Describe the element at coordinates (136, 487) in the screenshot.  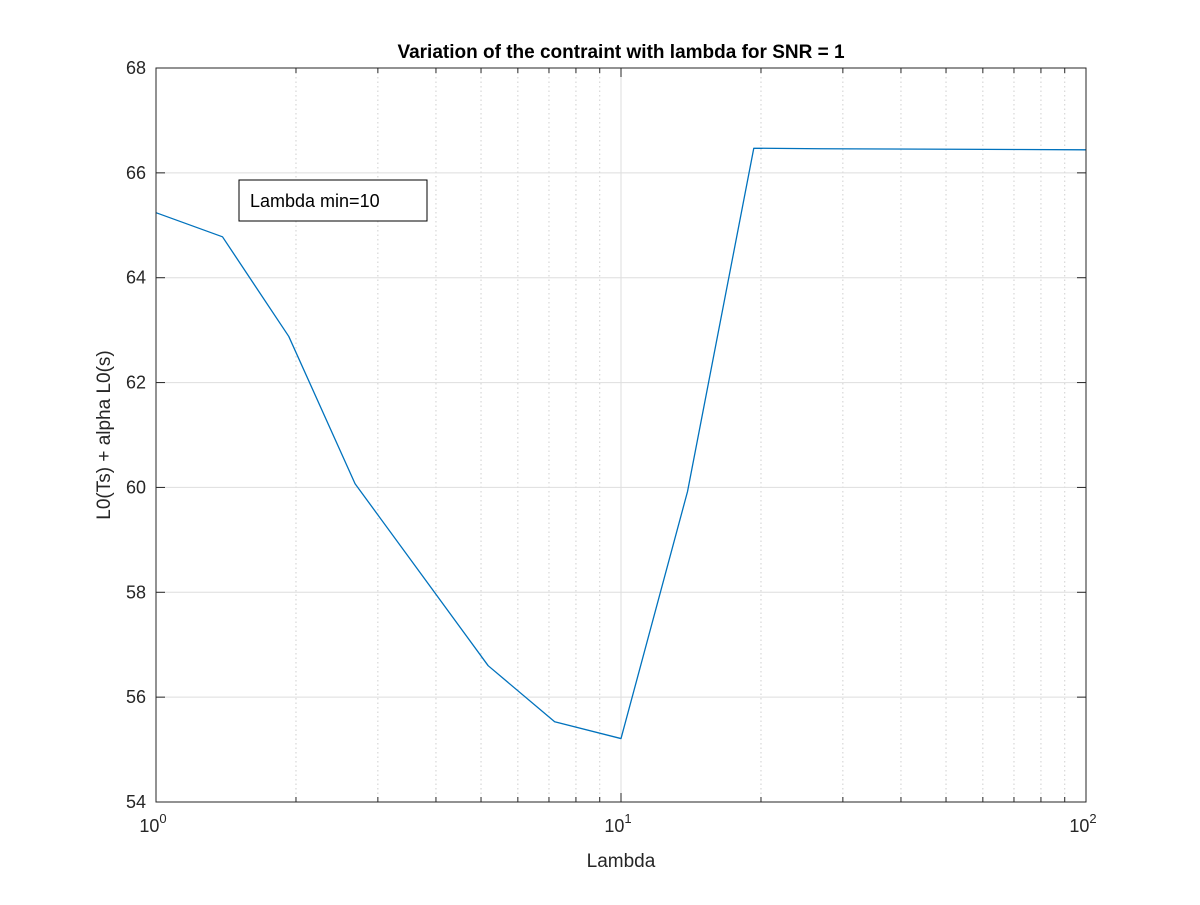
I see `y-tick-label: 60` at that location.